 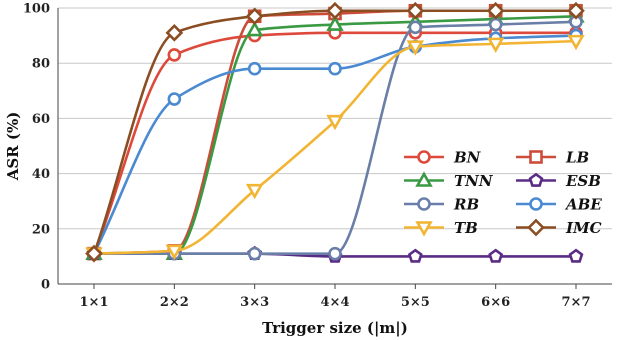 What do you see at coordinates (559, 227) in the screenshot?
I see `legend-item-imc: IMC` at bounding box center [559, 227].